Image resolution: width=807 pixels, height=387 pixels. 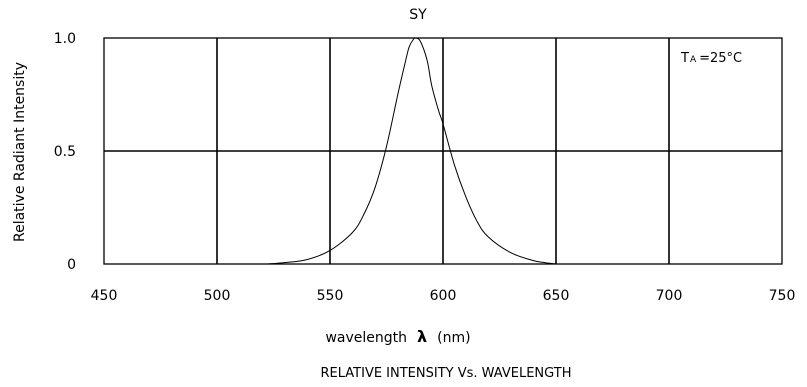 I want to click on annotation: TA =25°C, so click(x=711, y=58).